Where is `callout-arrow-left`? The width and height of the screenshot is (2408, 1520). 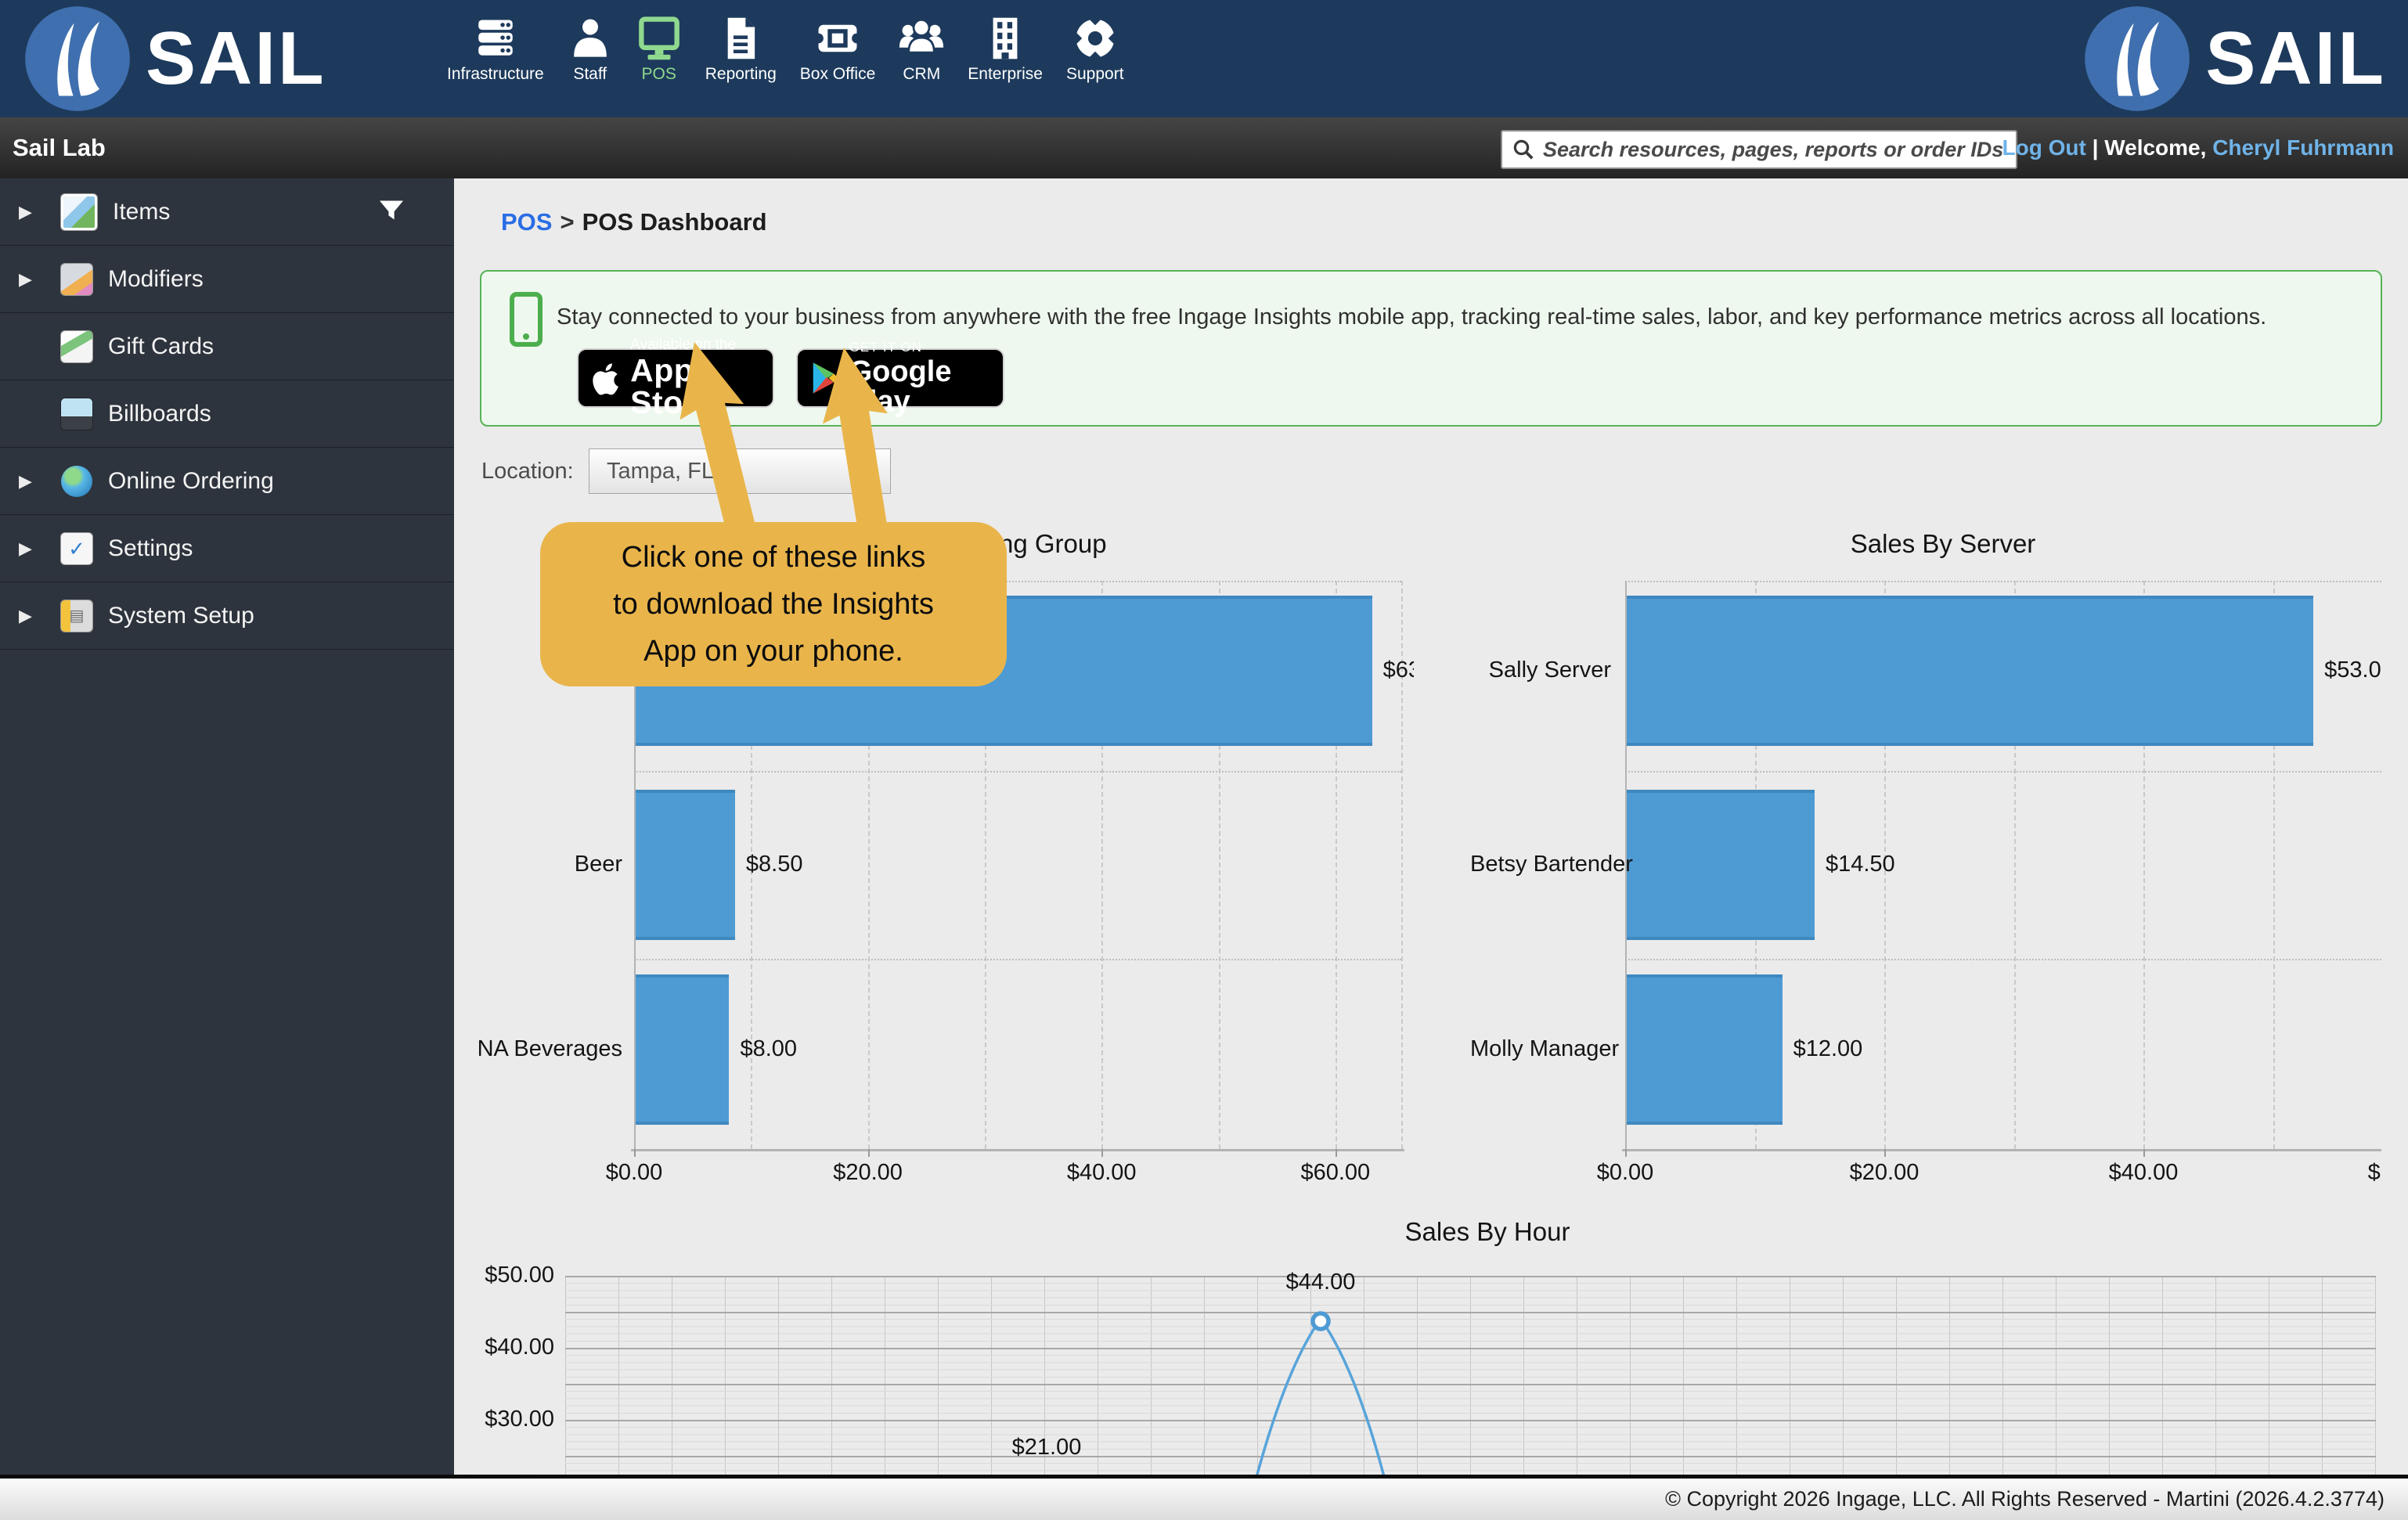
callout-arrow-left is located at coordinates (719, 440).